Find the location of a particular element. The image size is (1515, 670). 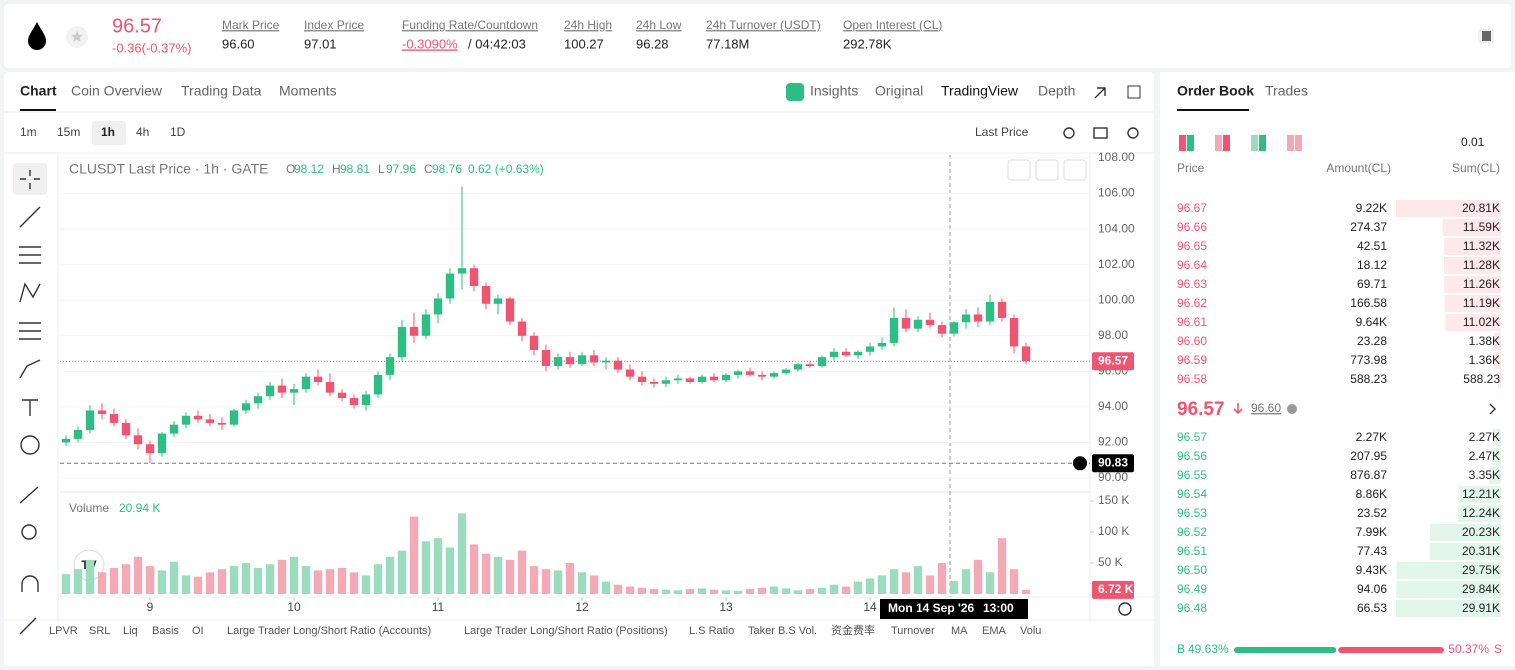

tab: Moments is located at coordinates (308, 91).